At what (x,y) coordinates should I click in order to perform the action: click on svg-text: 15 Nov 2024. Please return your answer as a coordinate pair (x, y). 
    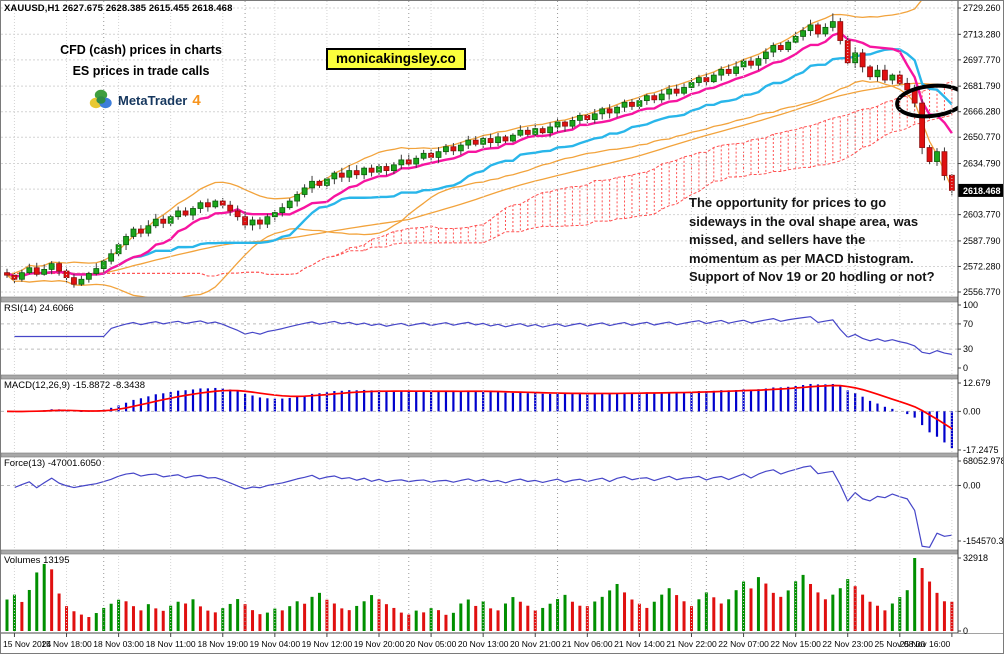
    Looking at the image, I should click on (27, 644).